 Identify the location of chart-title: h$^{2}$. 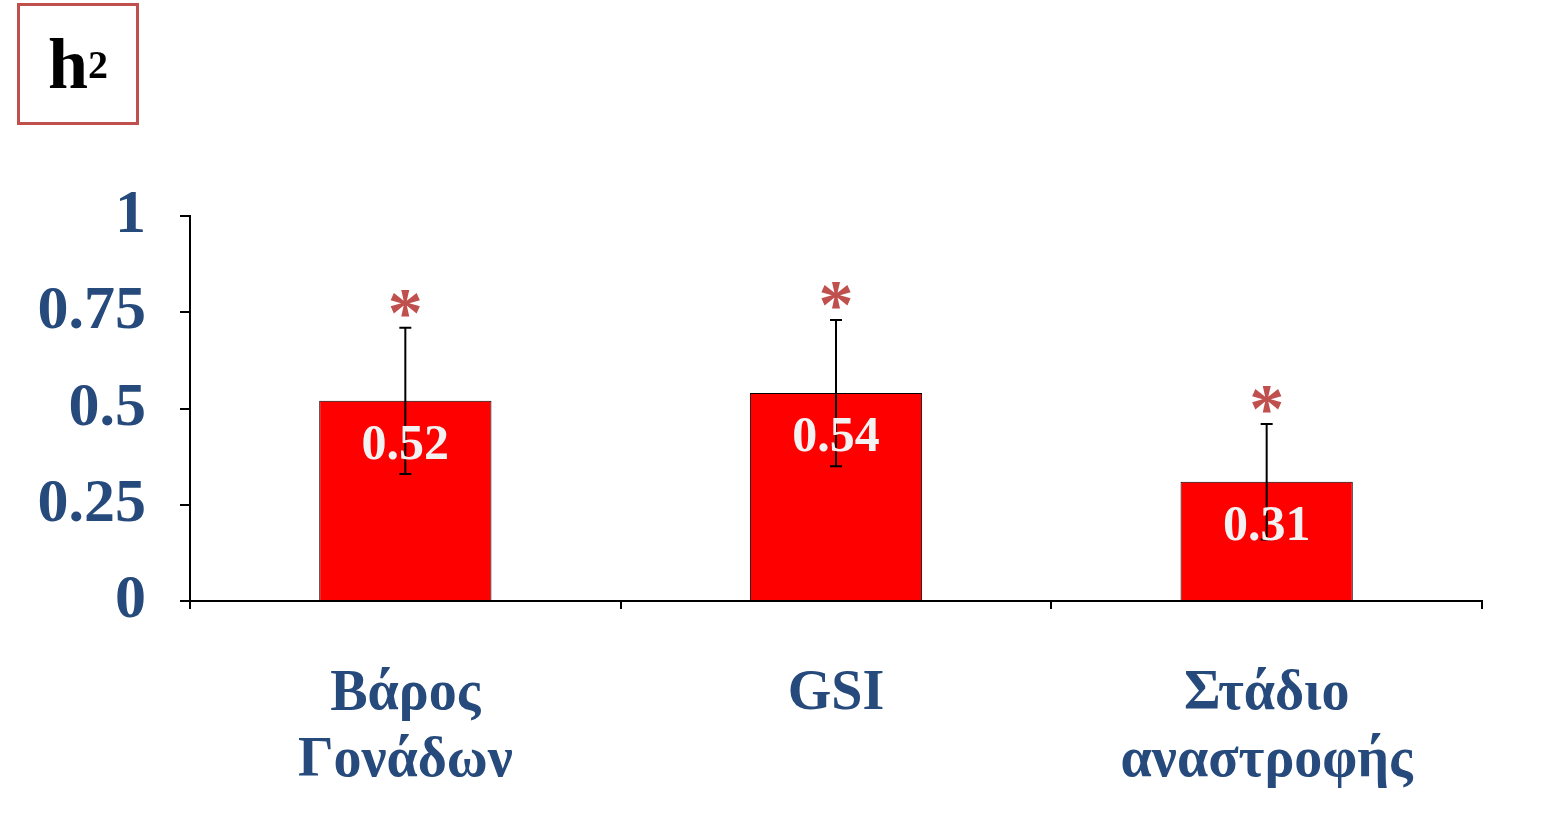
(78, 64).